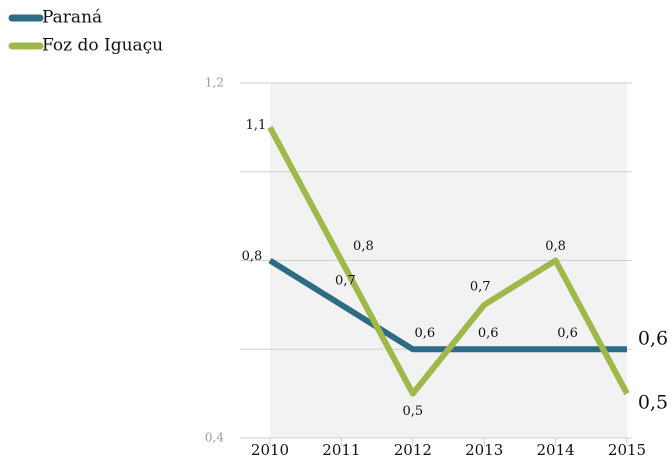  I want to click on x-tick-label: 2013, so click(484, 450).